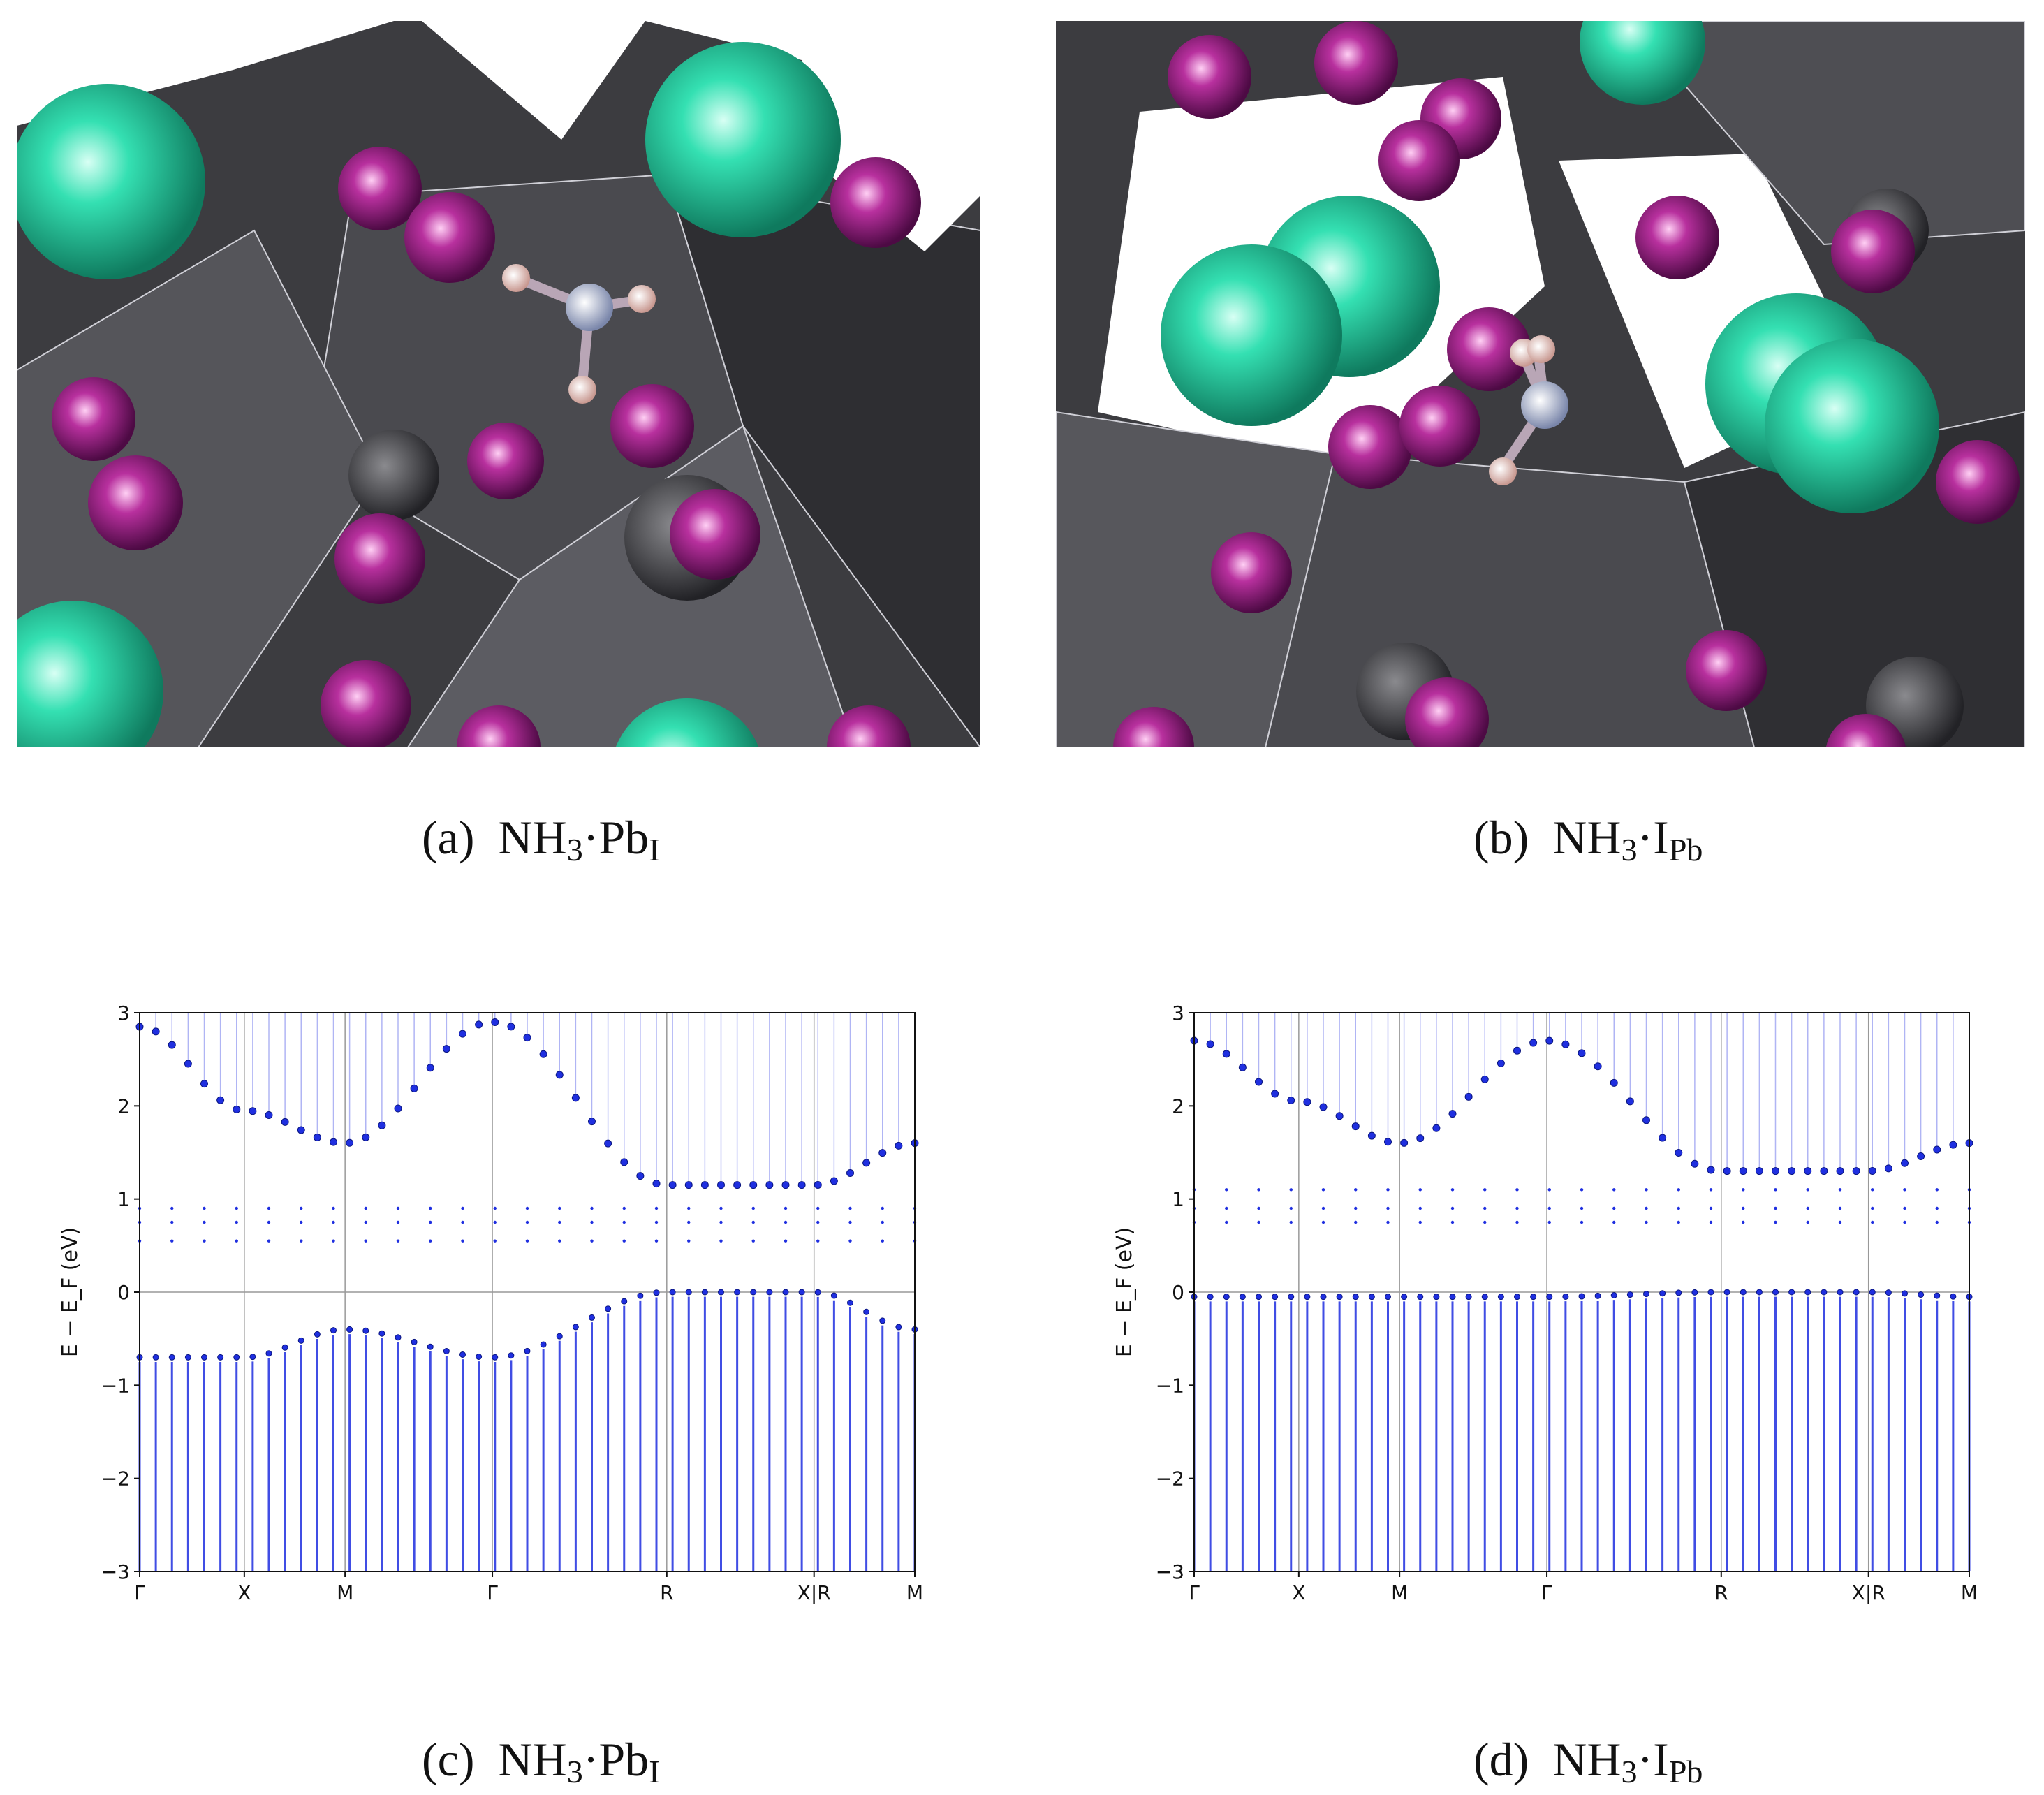  What do you see at coordinates (1587, 1759) in the screenshot?
I see `caption-molecule: NH` at bounding box center [1587, 1759].